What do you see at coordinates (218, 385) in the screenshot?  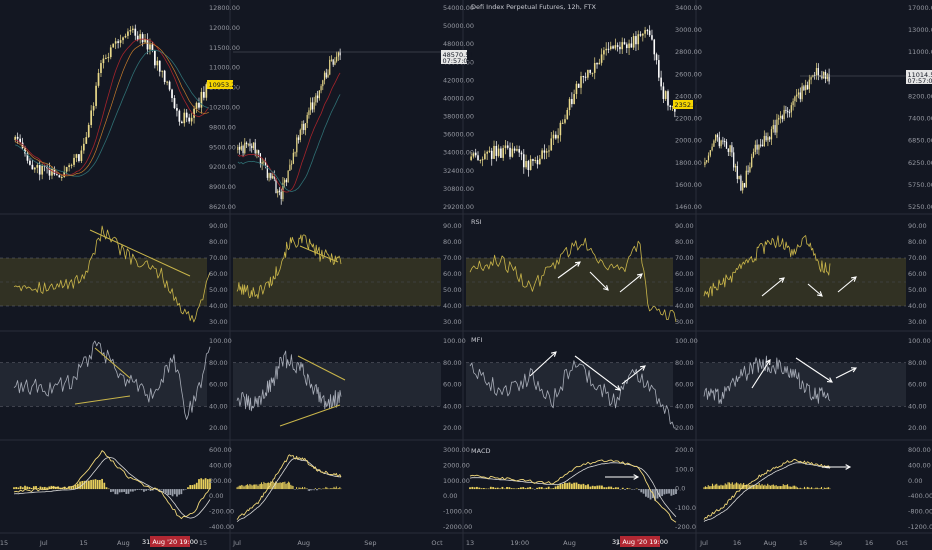 I see `mfi-axis-tick: 60.00` at bounding box center [218, 385].